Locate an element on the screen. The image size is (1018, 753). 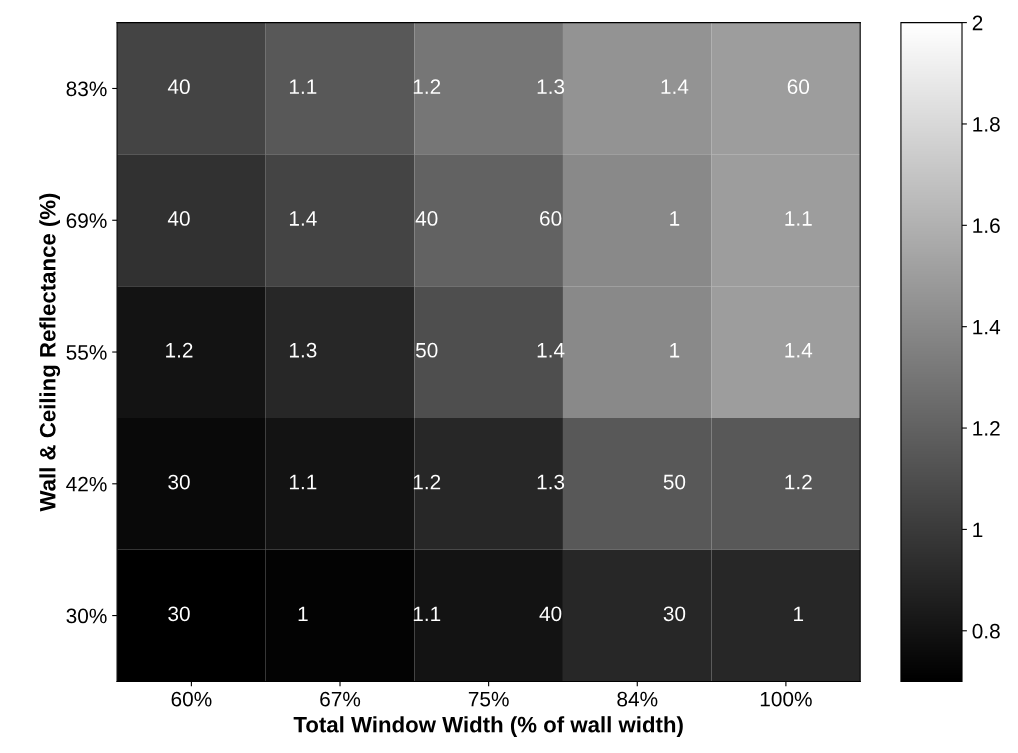
x-tick-label: 100% is located at coordinates (786, 699).